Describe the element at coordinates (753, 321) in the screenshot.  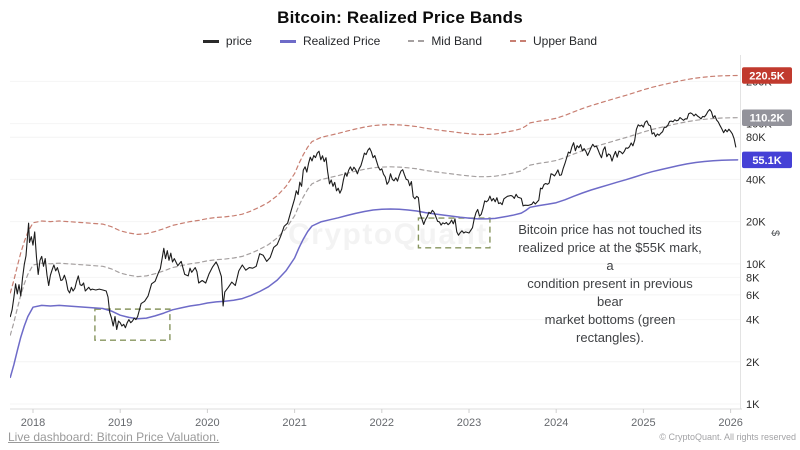
I see `y-tick-label: 4K` at that location.